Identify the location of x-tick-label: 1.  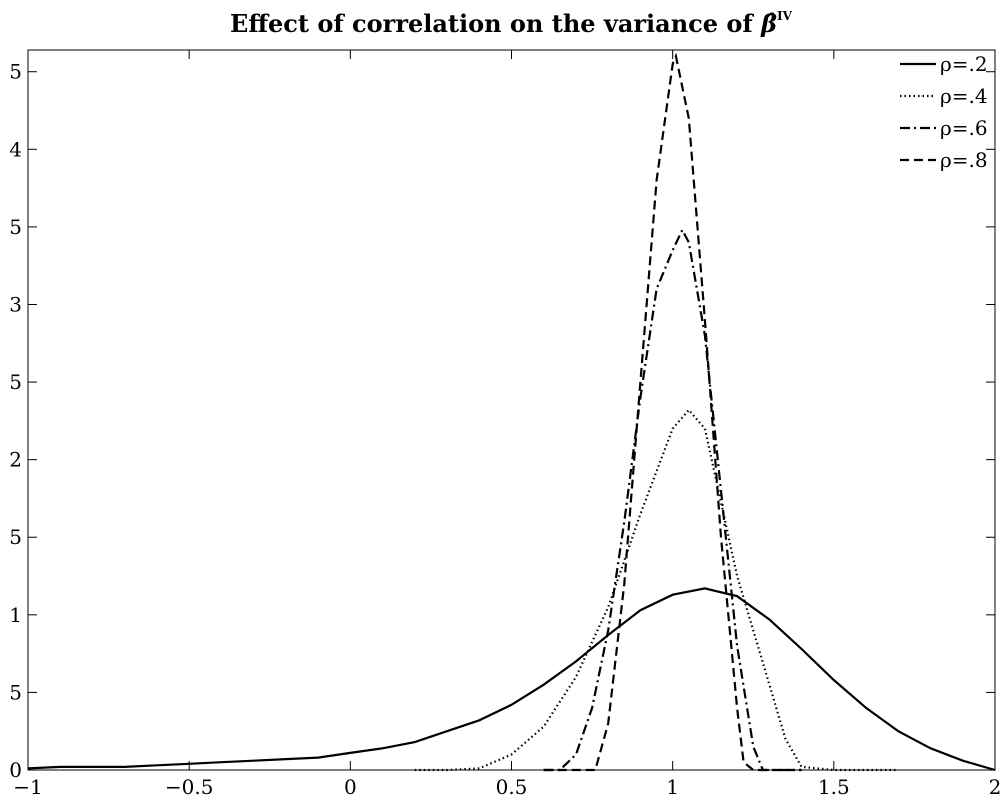
(672, 787).